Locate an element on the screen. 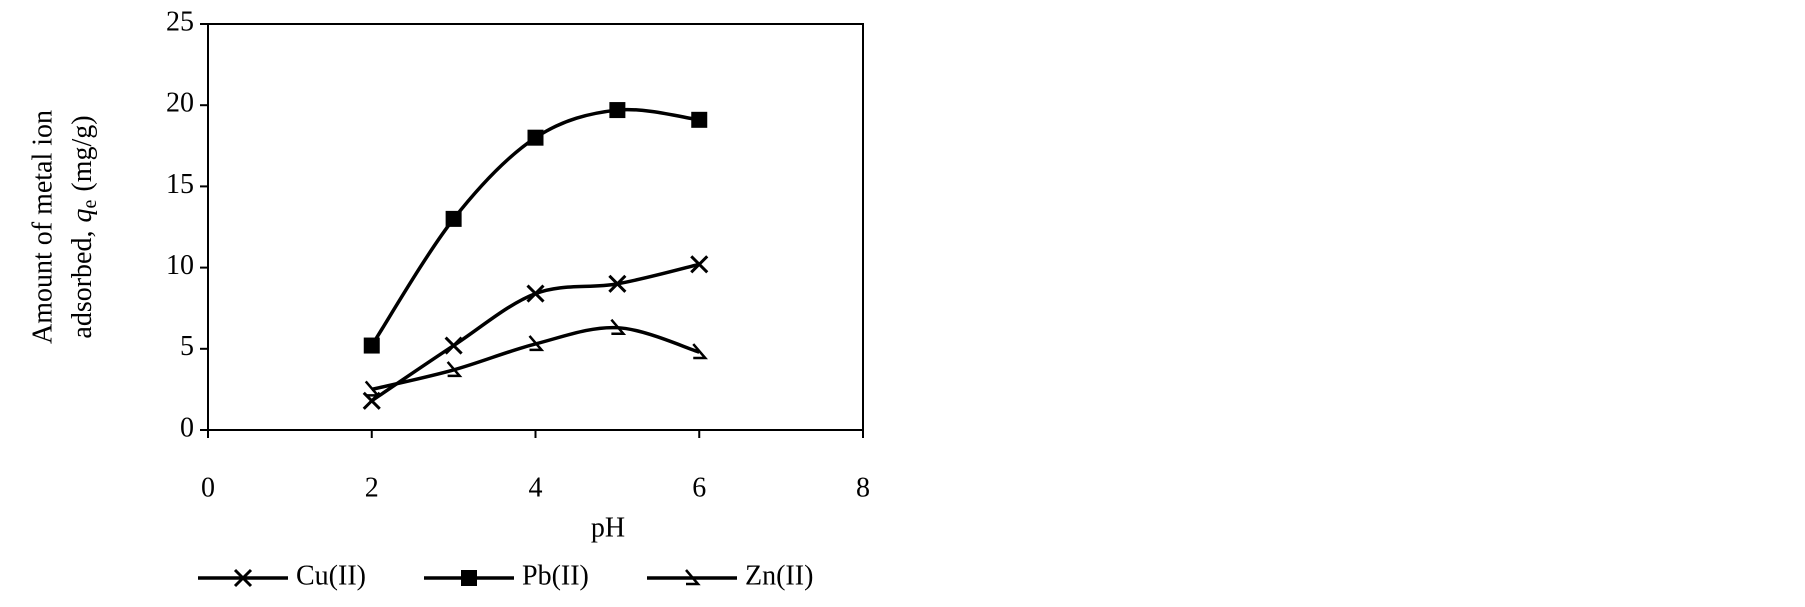 This screenshot has width=1805, height=607. y-tick-label: 25 is located at coordinates (180, 21).